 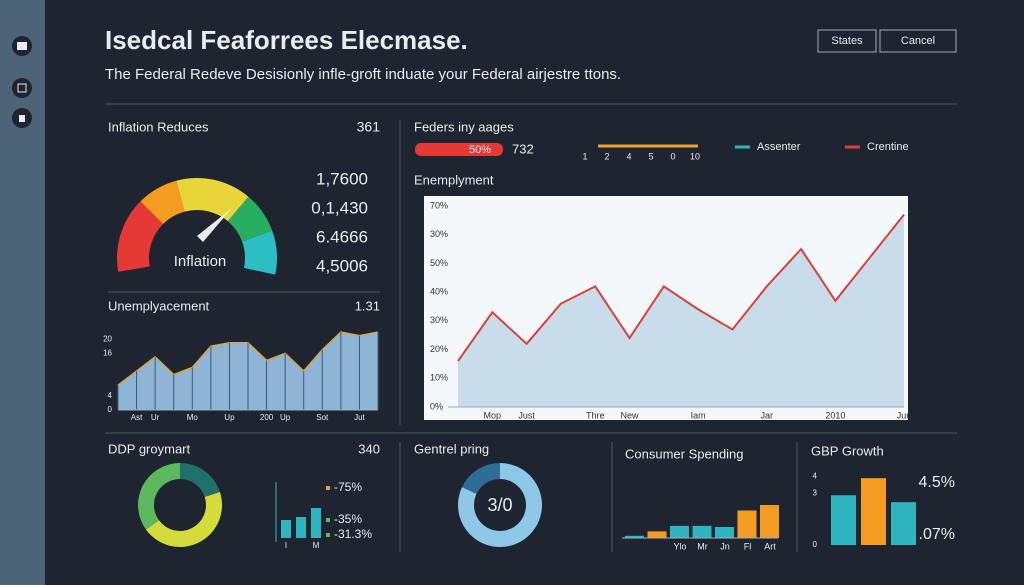 What do you see at coordinates (584, 156) in the screenshot?
I see `scale-label: 1` at bounding box center [584, 156].